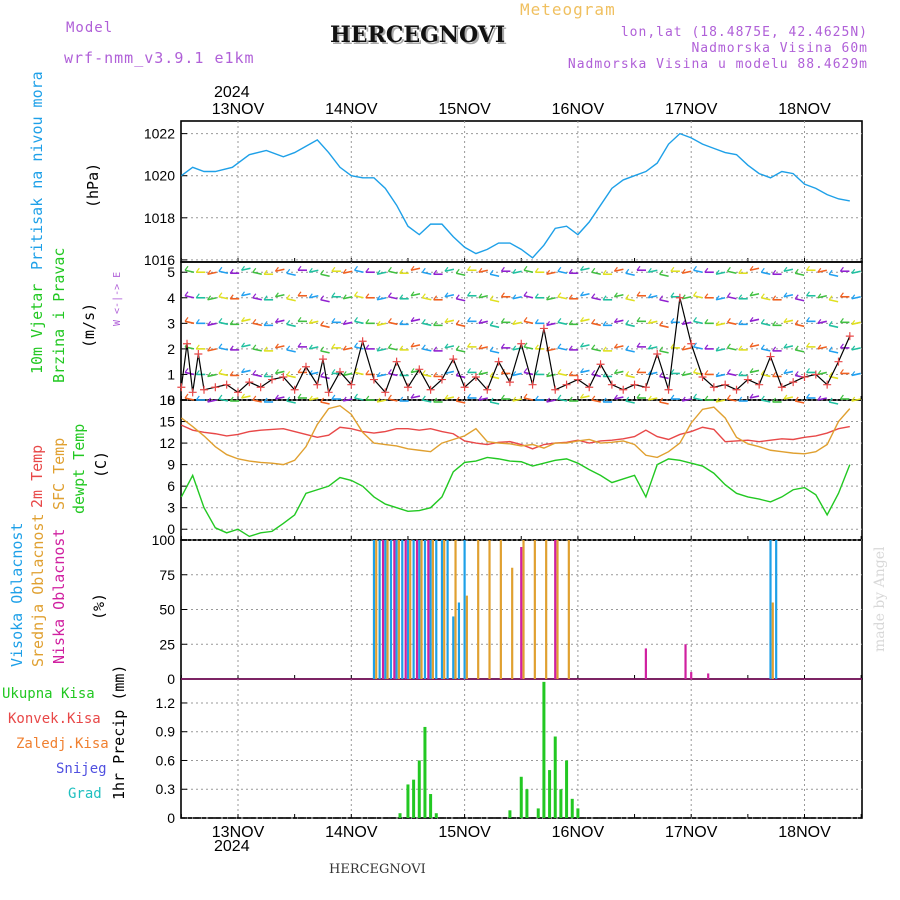 The height and width of the screenshot is (900, 900). I want to click on temp-ytick-label: 18, so click(167, 400).